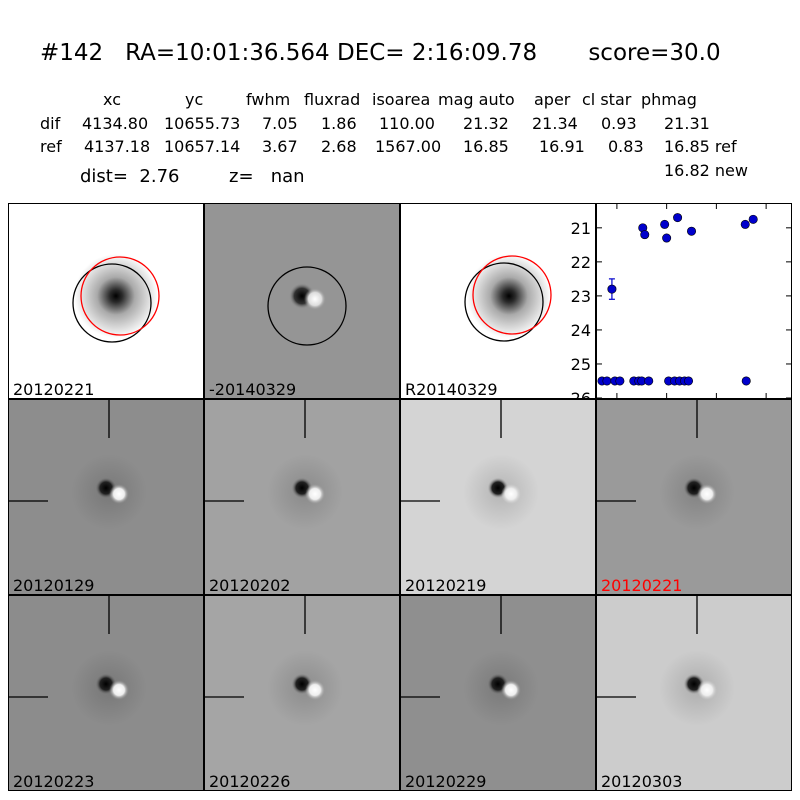 The height and width of the screenshot is (800, 800). What do you see at coordinates (687, 146) in the screenshot?
I see `ref-phmag-value: 16.85` at bounding box center [687, 146].